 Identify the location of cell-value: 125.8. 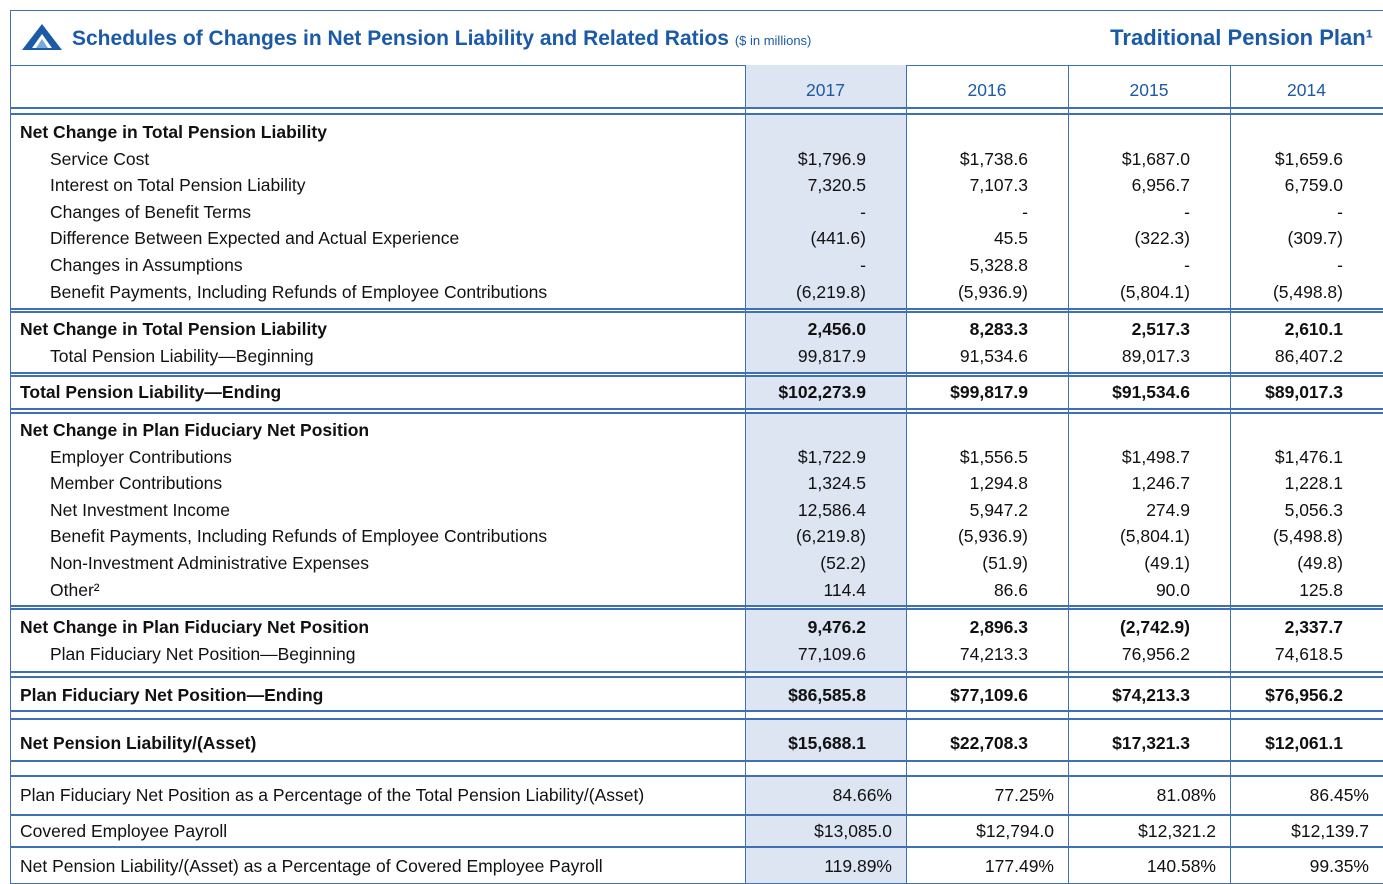
(1321, 589).